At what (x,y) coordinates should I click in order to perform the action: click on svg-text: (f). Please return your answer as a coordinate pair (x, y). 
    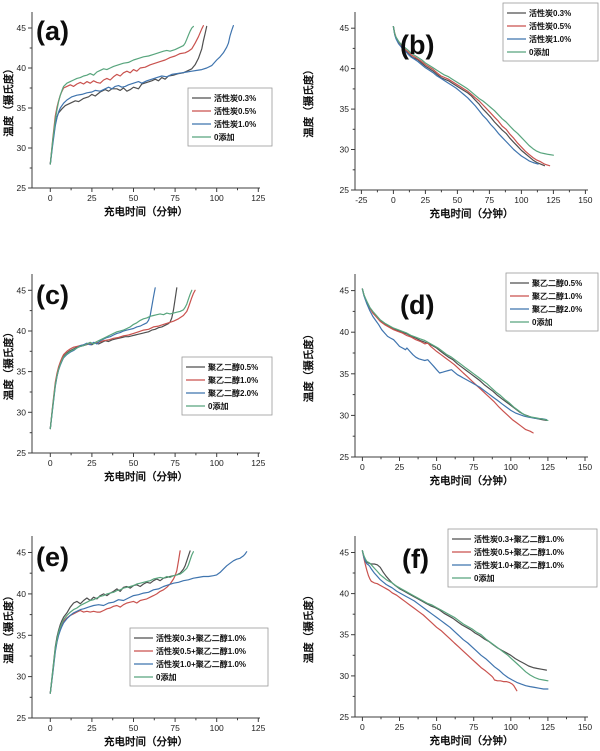
    Looking at the image, I should click on (415, 559).